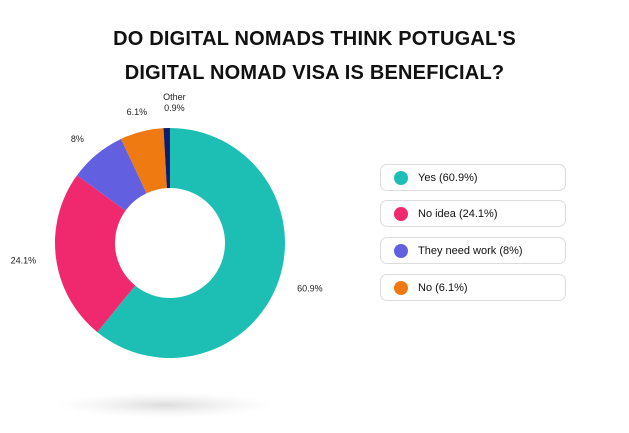  Describe the element at coordinates (174, 97) in the screenshot. I see `data-label-other-name: Other` at that location.